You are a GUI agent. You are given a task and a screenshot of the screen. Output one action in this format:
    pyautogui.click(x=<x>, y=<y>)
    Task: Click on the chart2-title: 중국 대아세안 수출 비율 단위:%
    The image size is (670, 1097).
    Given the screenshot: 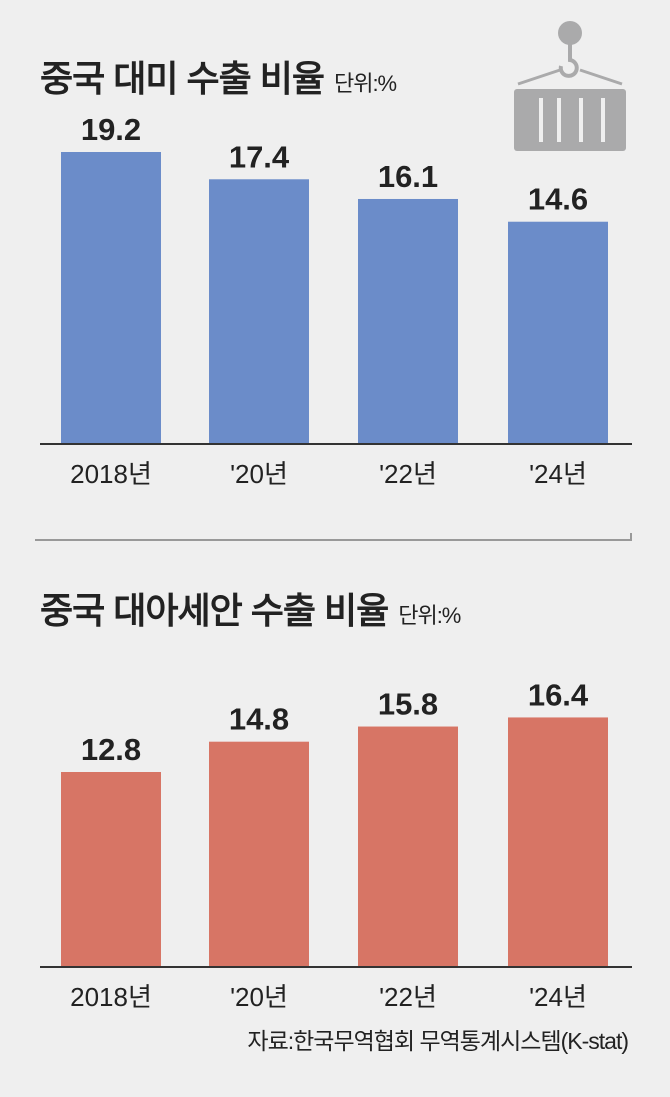 What is the action you would take?
    pyautogui.click(x=250, y=608)
    